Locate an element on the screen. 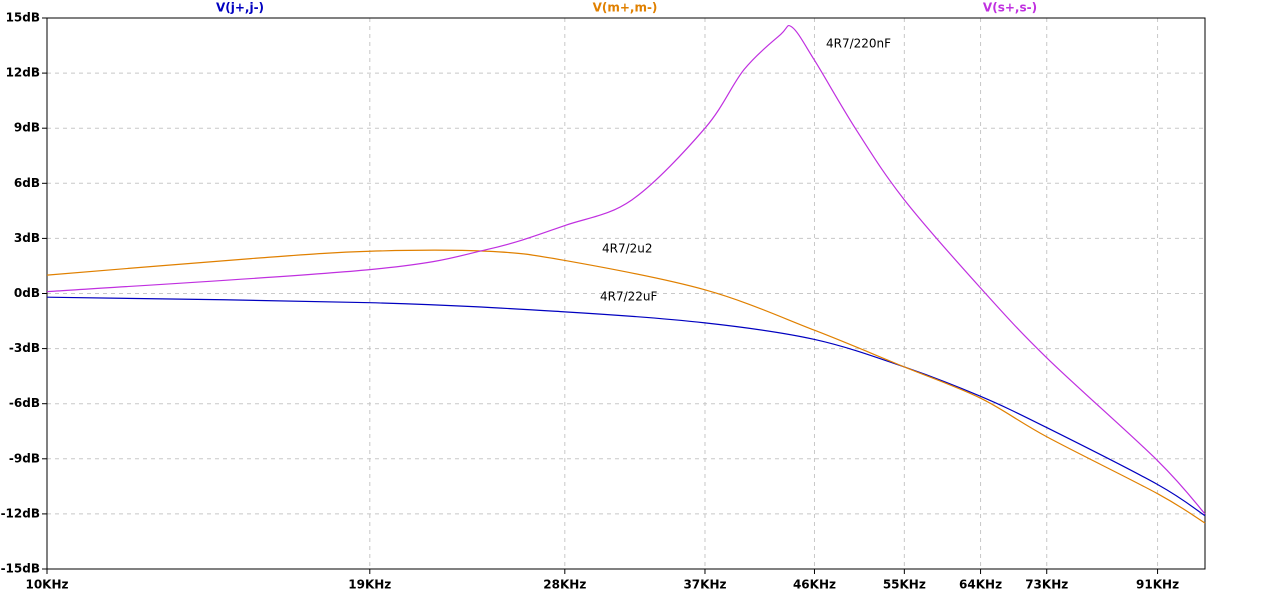 The height and width of the screenshot is (599, 1268). legend-entry: V(s+,s-) is located at coordinates (1010, 8).